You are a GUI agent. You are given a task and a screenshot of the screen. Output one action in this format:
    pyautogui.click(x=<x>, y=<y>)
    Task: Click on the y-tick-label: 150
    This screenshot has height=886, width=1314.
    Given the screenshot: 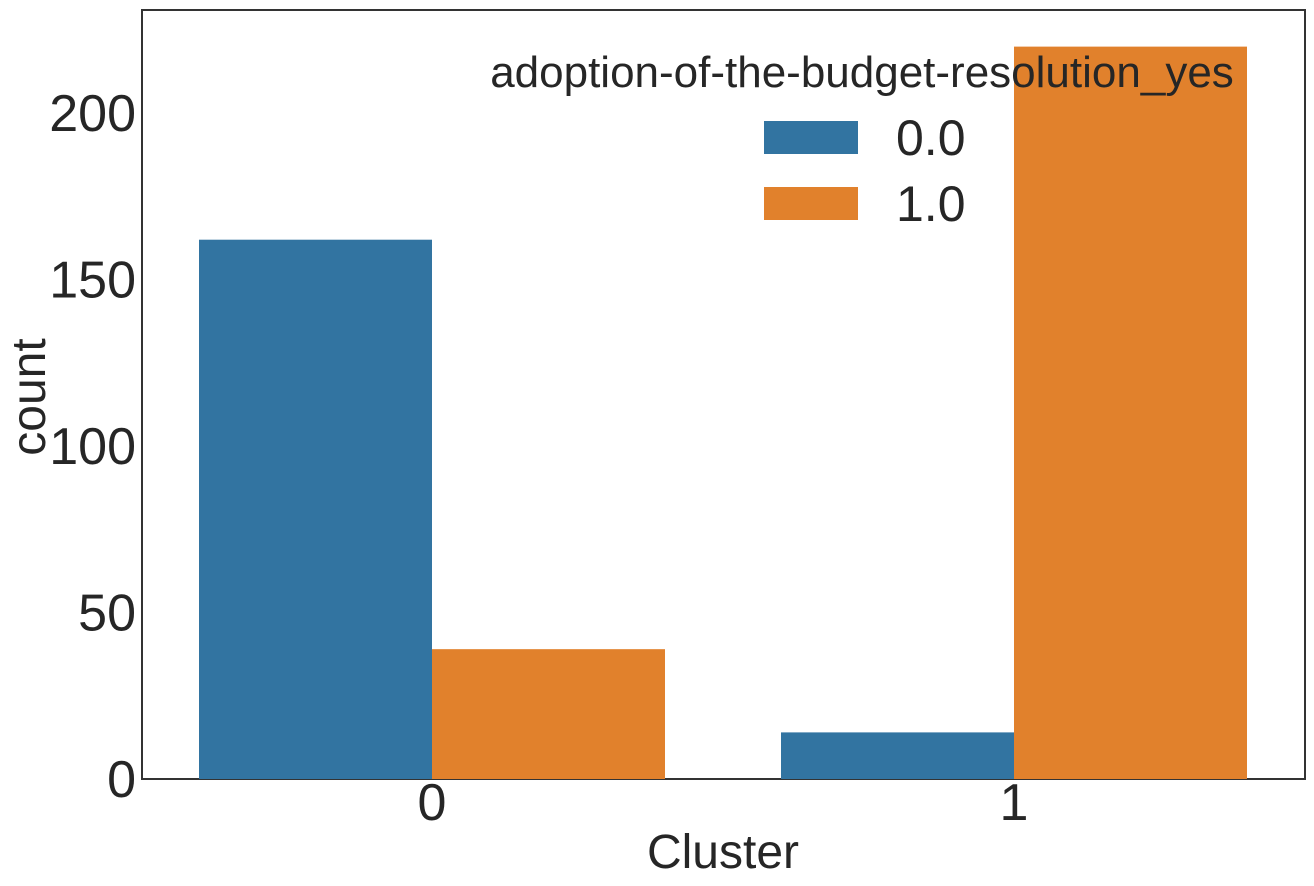 What is the action you would take?
    pyautogui.click(x=92, y=281)
    